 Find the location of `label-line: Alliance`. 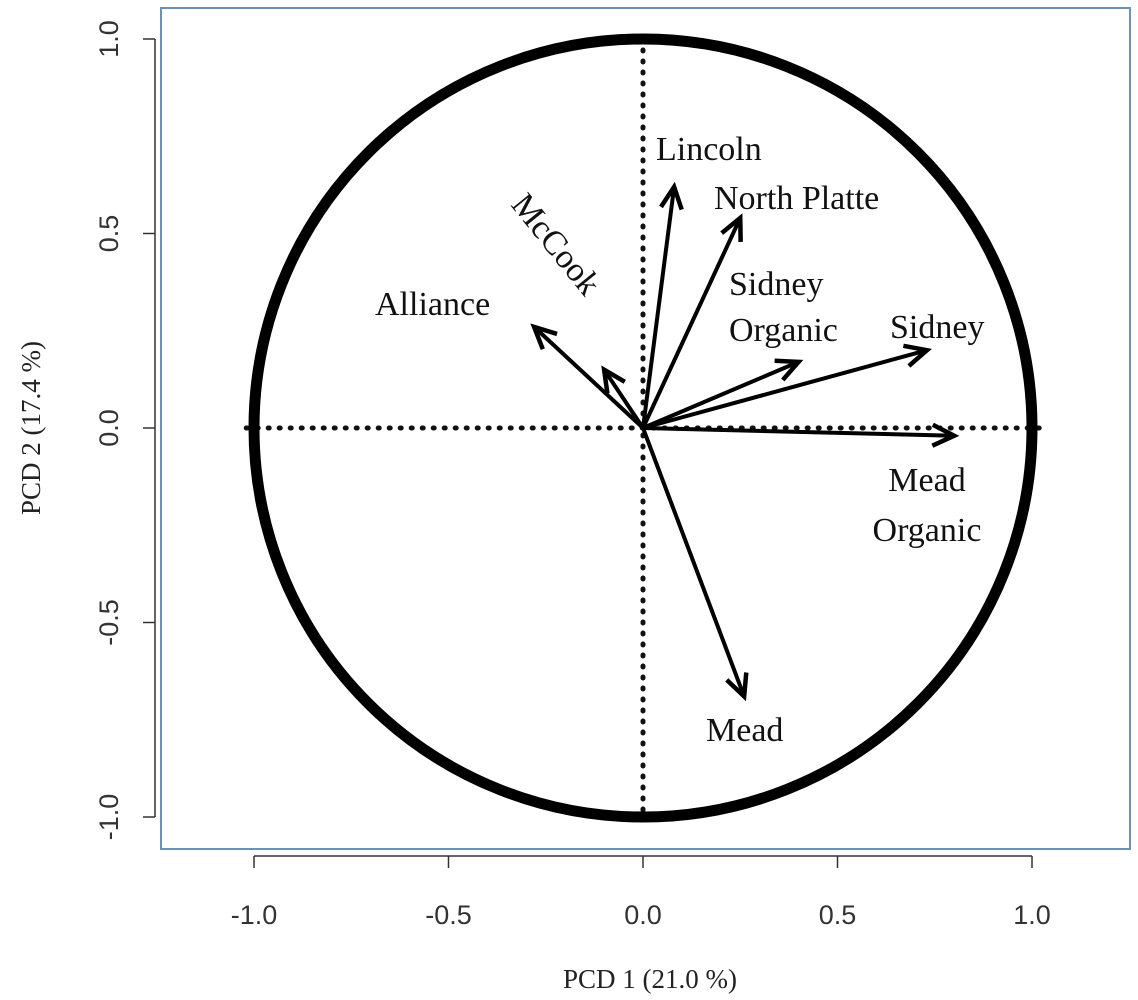

label-line: Alliance is located at coordinates (432, 304).